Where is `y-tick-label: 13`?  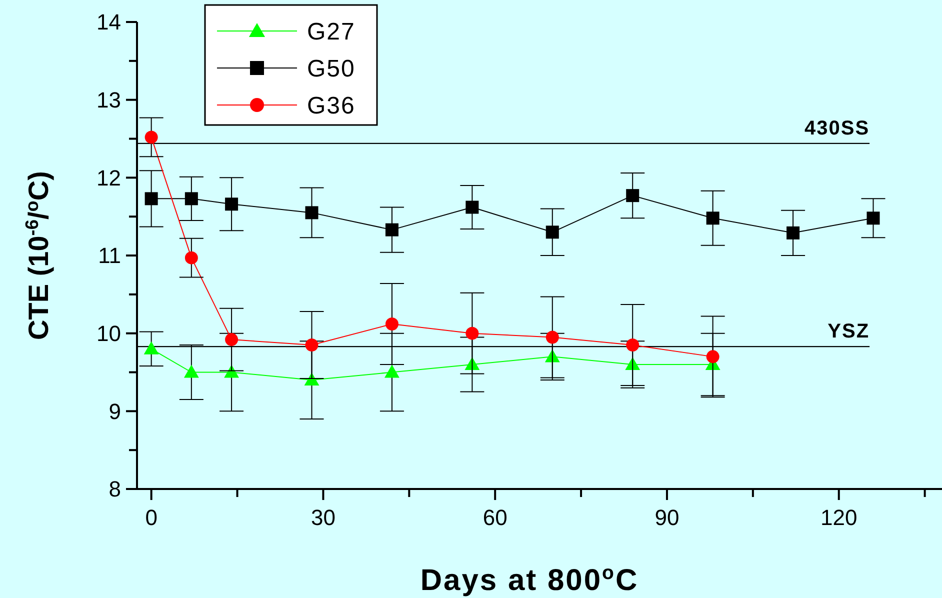
y-tick-label: 13 is located at coordinates (108, 100).